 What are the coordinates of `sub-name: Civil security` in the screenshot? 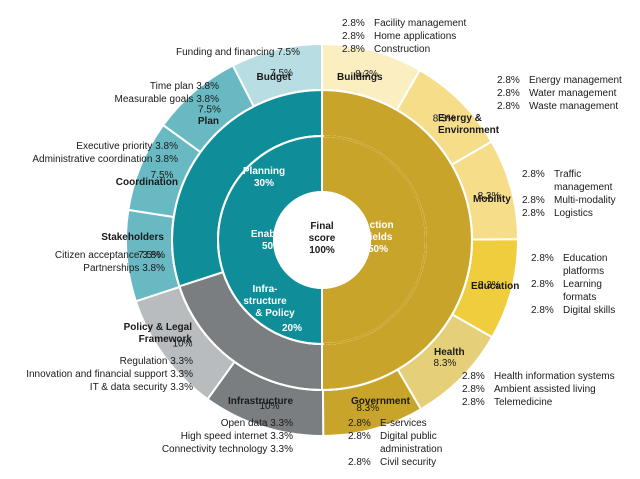 It's located at (408, 462).